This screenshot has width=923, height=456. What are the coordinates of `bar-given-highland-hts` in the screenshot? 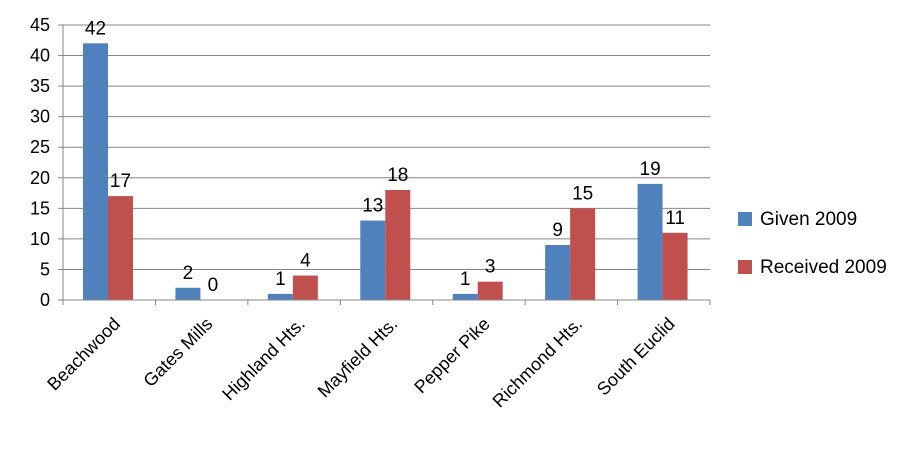 It's located at (280, 296).